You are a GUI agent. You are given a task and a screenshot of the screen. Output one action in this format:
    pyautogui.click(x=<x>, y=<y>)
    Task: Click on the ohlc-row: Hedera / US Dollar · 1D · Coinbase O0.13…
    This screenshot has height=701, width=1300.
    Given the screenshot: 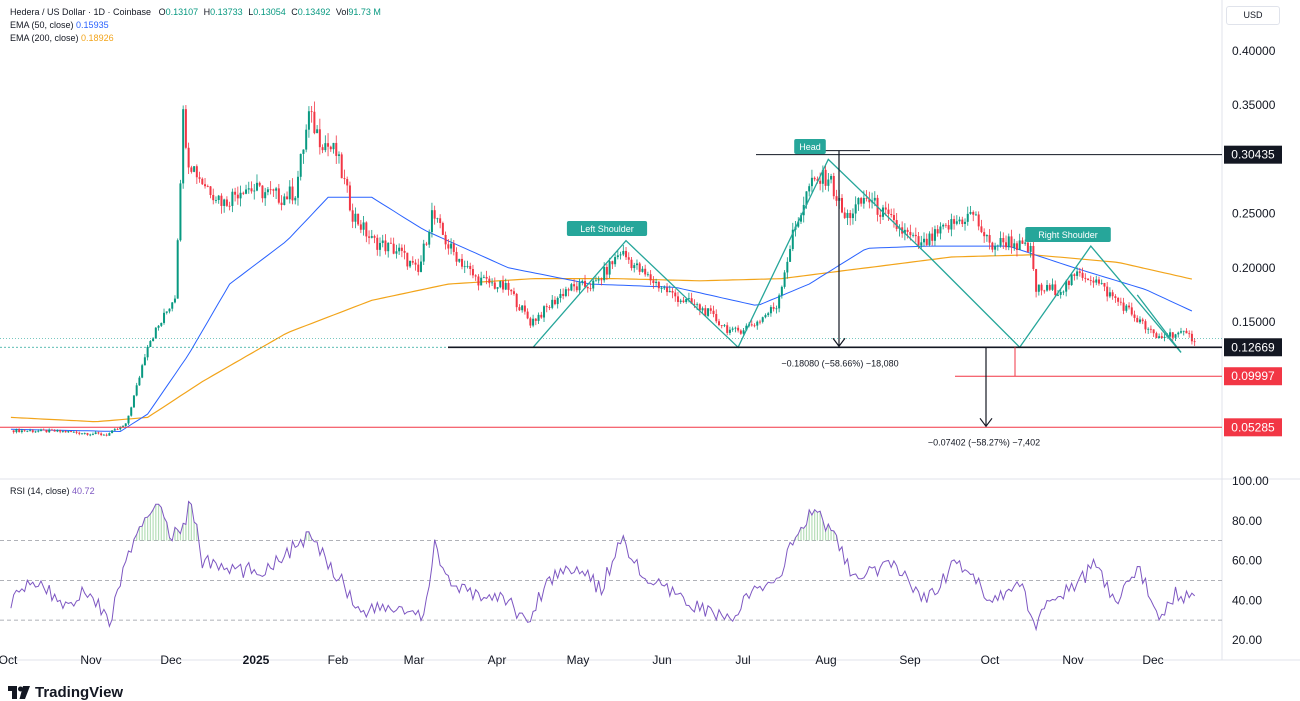 What is the action you would take?
    pyautogui.click(x=197, y=12)
    